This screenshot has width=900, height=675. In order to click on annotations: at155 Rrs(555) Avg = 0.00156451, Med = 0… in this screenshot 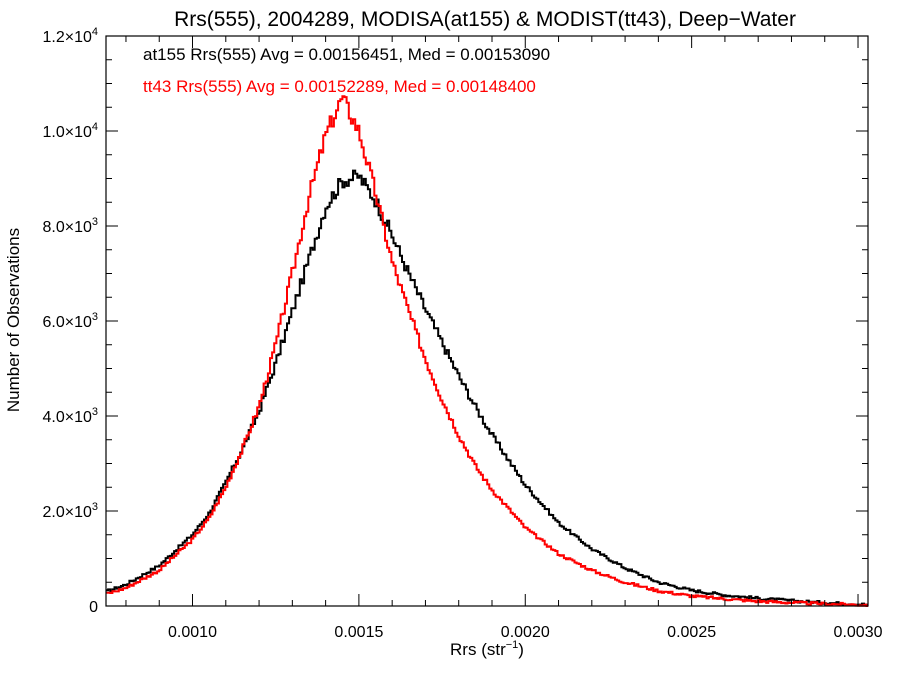, I will do `click(346, 70)`.